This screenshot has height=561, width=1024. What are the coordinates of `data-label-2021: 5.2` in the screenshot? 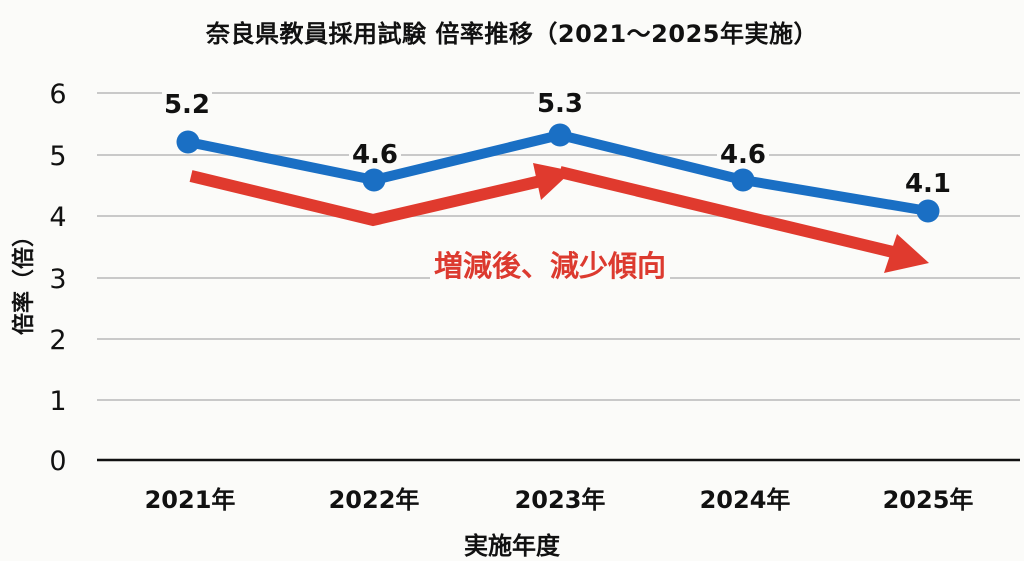 It's located at (187, 105).